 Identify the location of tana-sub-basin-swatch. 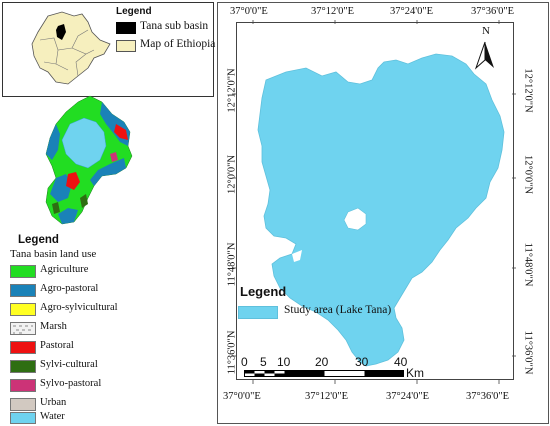
(126, 28).